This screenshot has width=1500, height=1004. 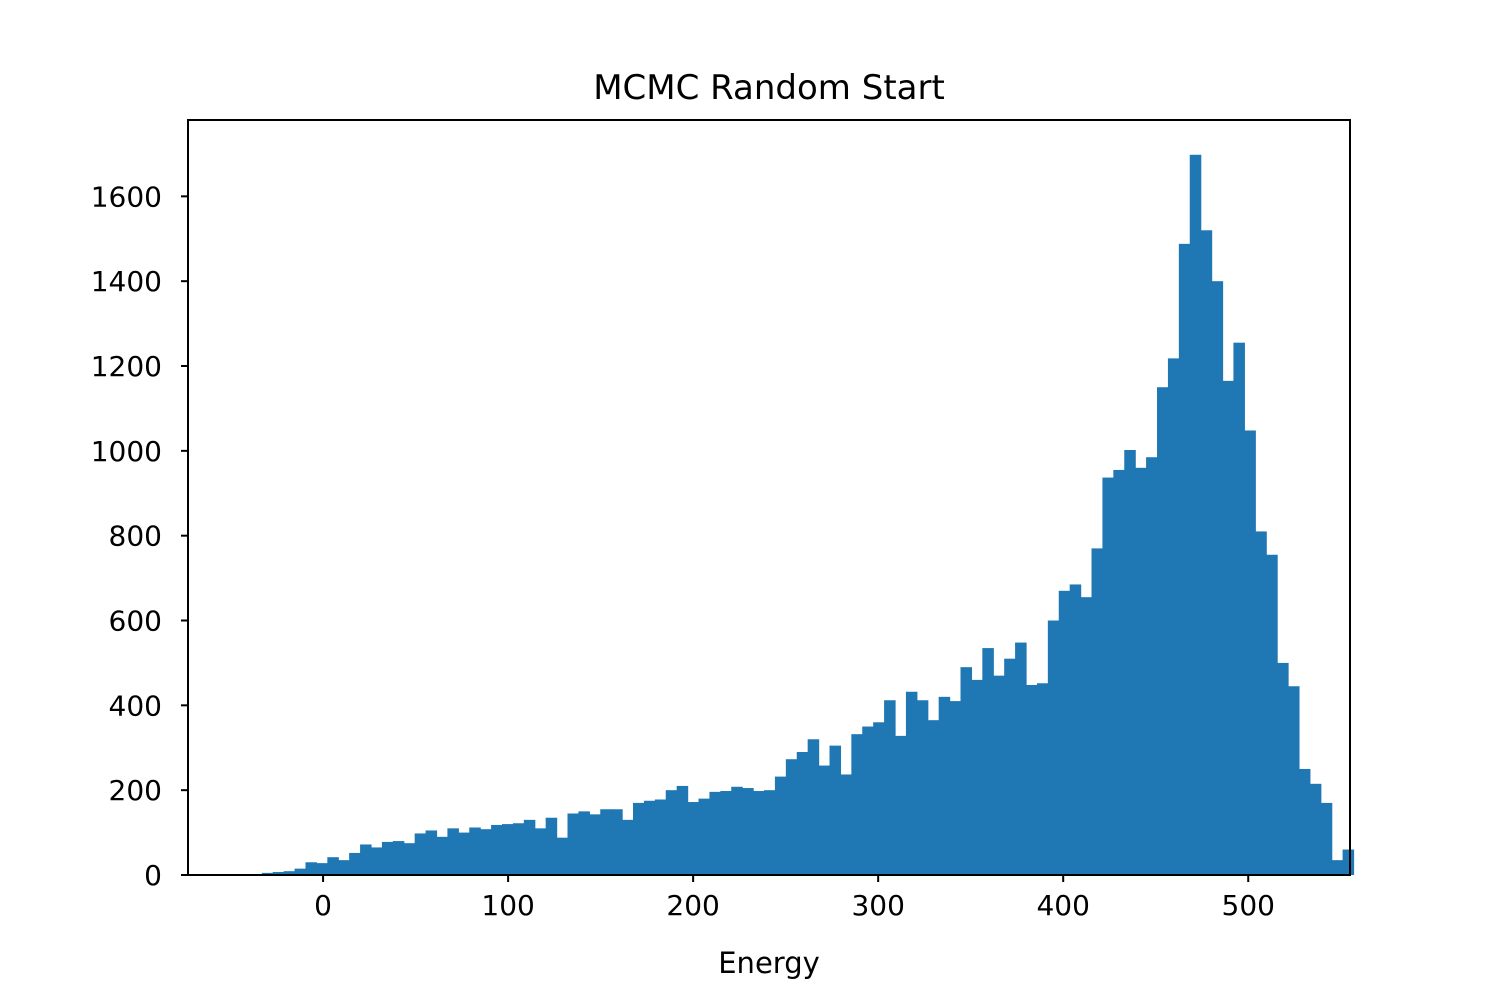 What do you see at coordinates (153, 875) in the screenshot?
I see `y-tick-label: 0` at bounding box center [153, 875].